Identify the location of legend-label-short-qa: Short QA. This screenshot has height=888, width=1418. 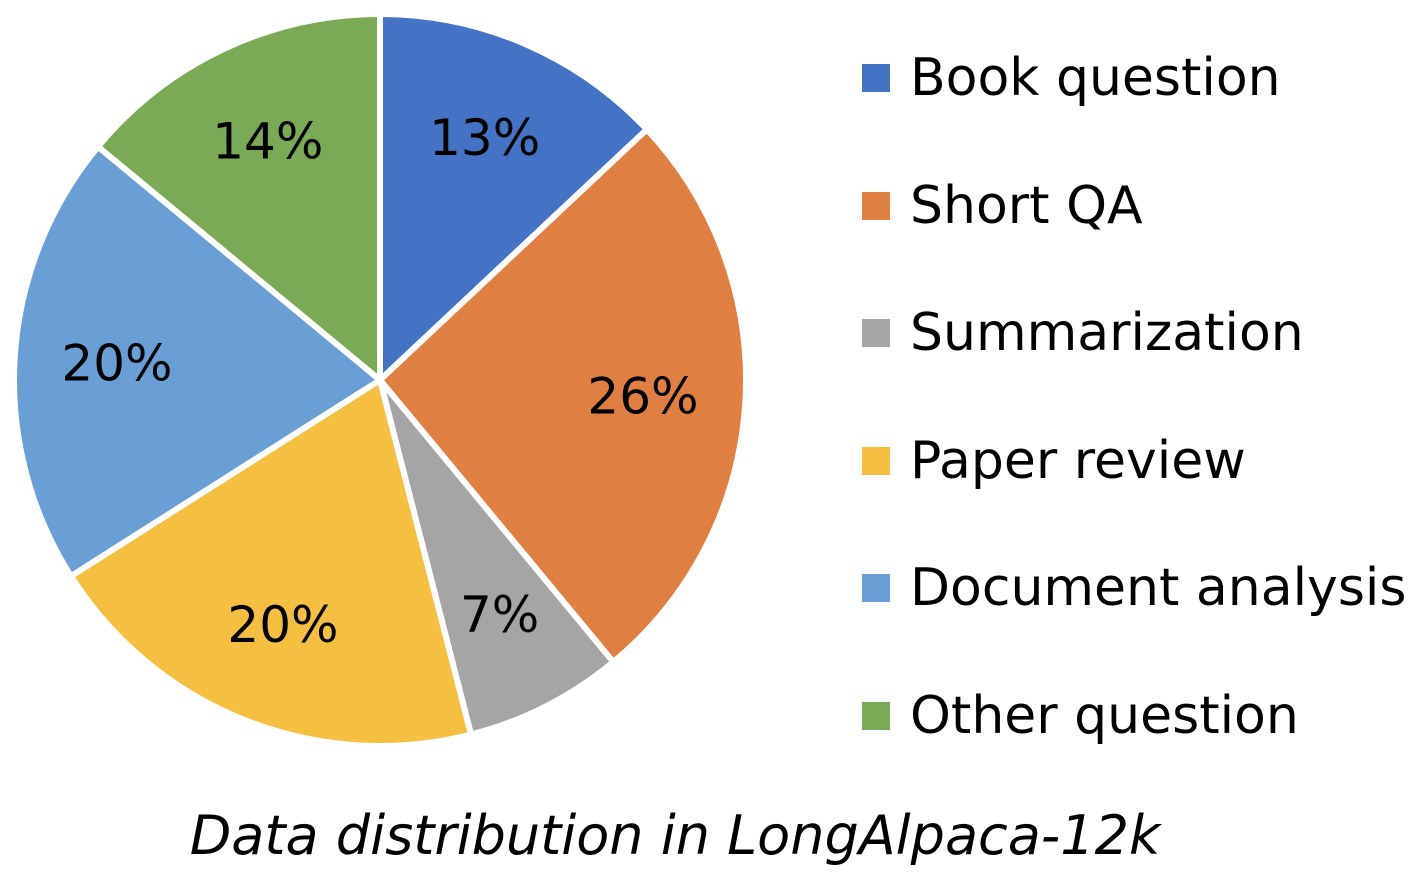
(1026, 205).